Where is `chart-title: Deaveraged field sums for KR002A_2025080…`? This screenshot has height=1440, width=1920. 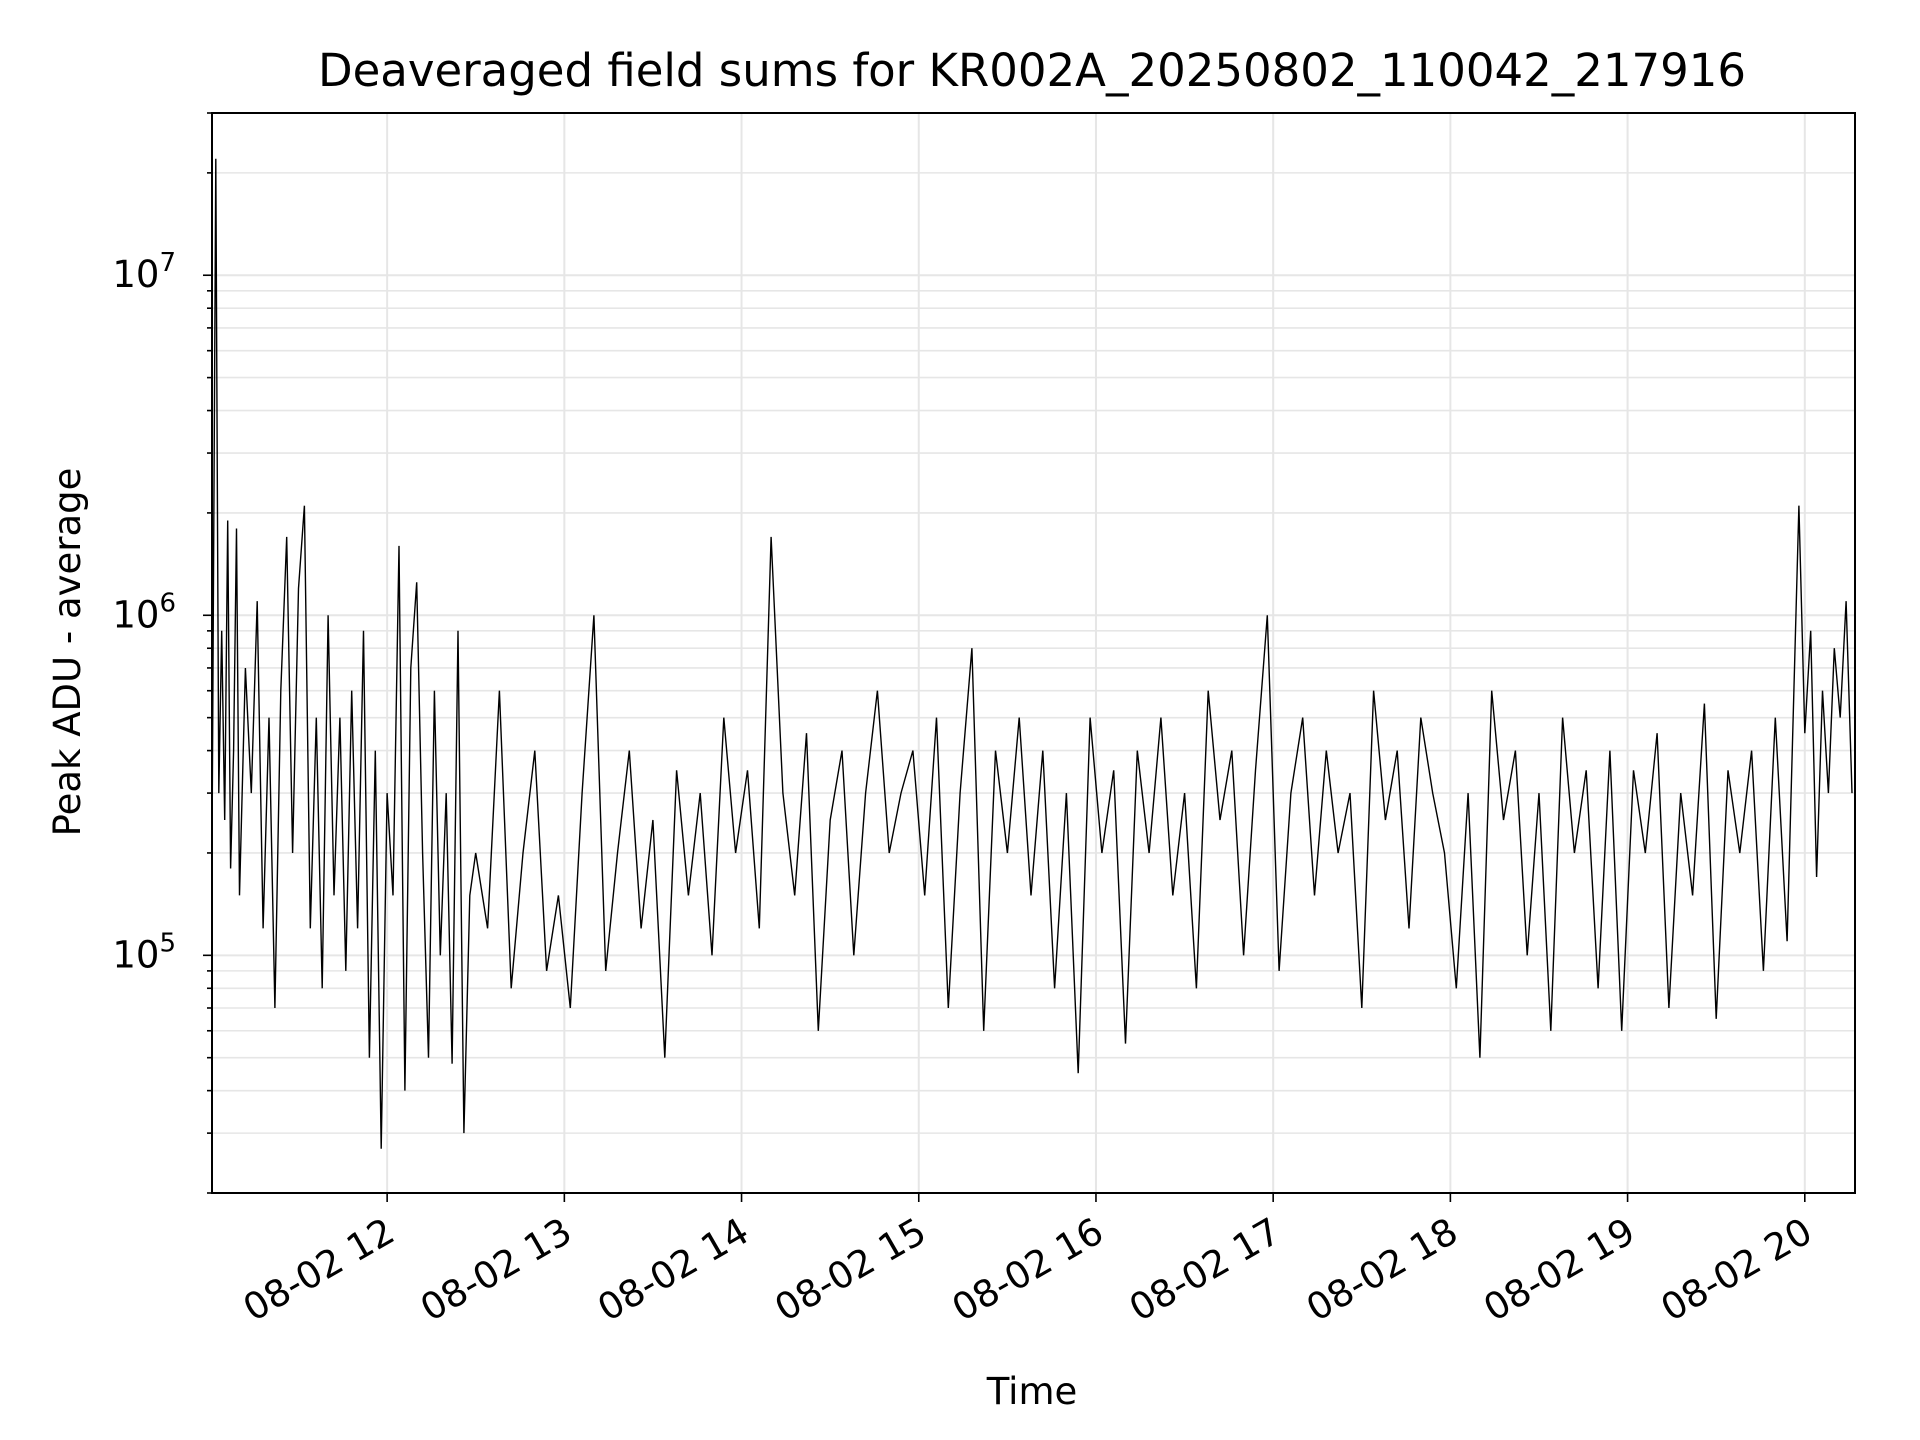
chart-title: Deaveraged field sums for KR002A_2025080… is located at coordinates (1032, 70).